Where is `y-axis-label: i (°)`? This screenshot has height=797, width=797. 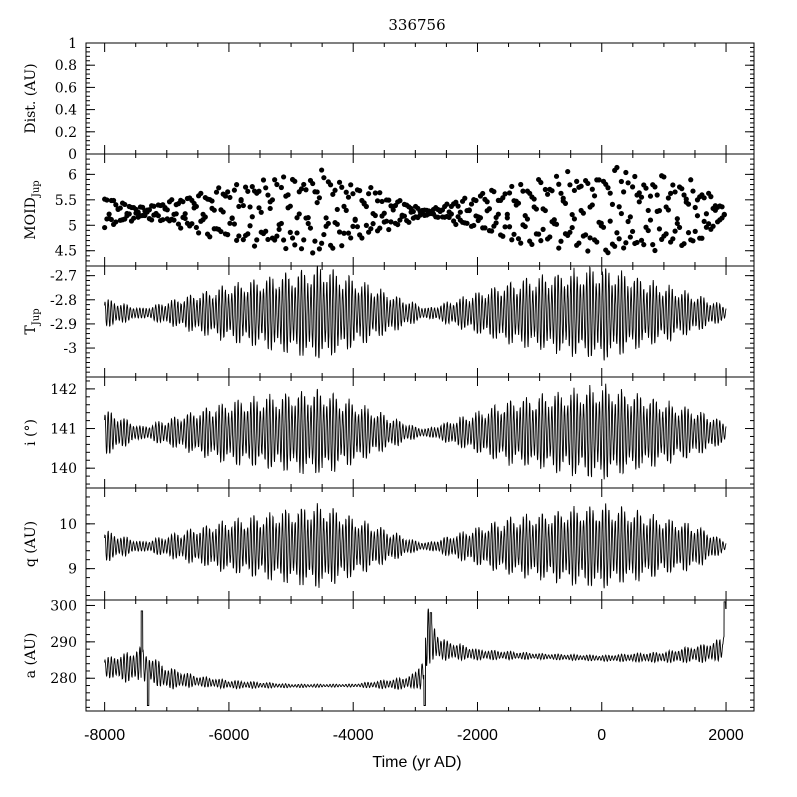
y-axis-label: i (°) is located at coordinates (31, 432).